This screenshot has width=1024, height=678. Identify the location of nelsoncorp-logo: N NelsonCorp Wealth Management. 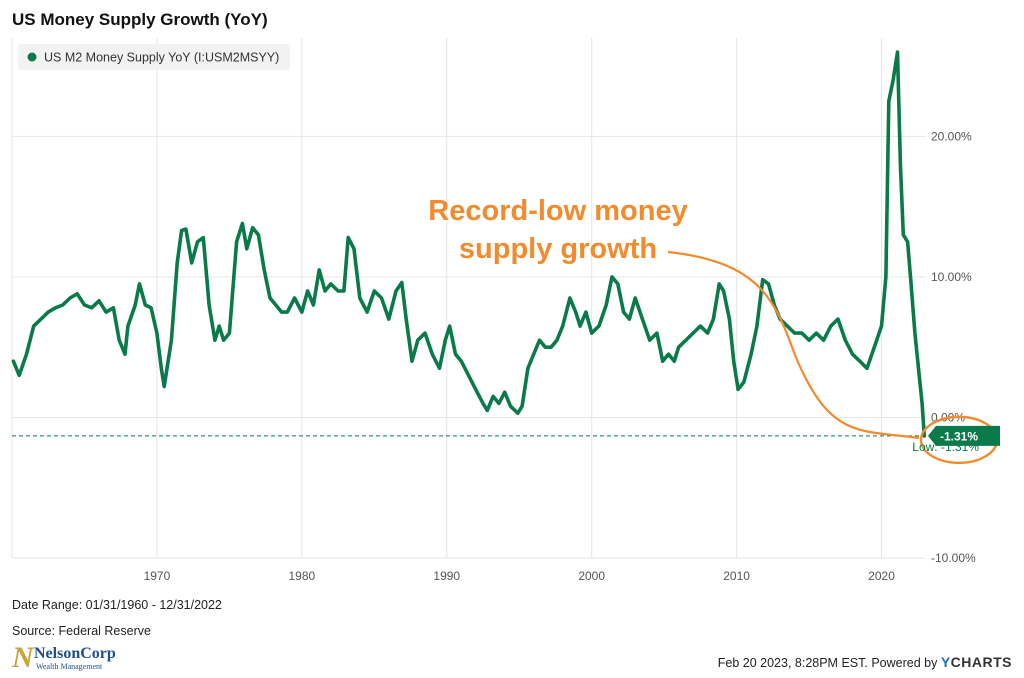
(67, 657).